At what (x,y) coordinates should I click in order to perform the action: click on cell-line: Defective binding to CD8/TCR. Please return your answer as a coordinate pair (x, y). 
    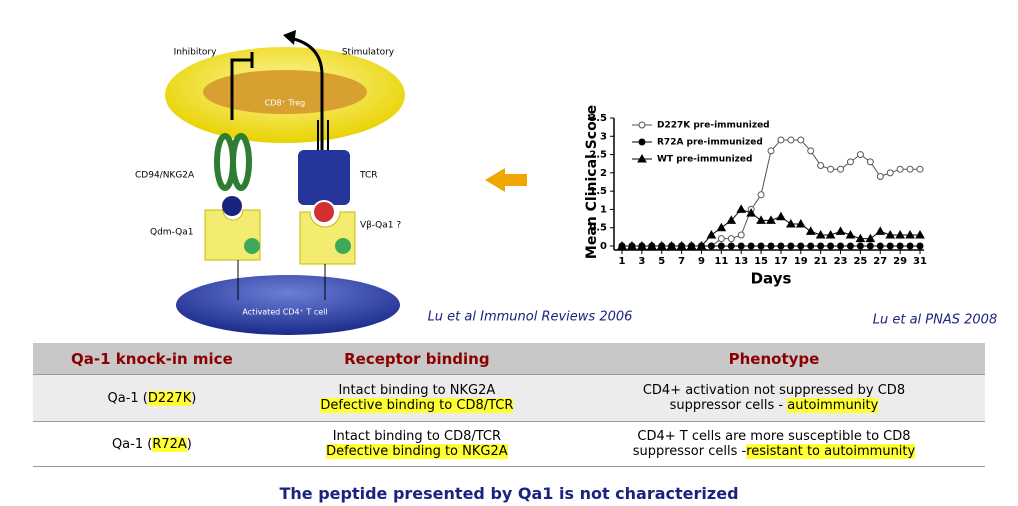
    Looking at the image, I should click on (417, 405).